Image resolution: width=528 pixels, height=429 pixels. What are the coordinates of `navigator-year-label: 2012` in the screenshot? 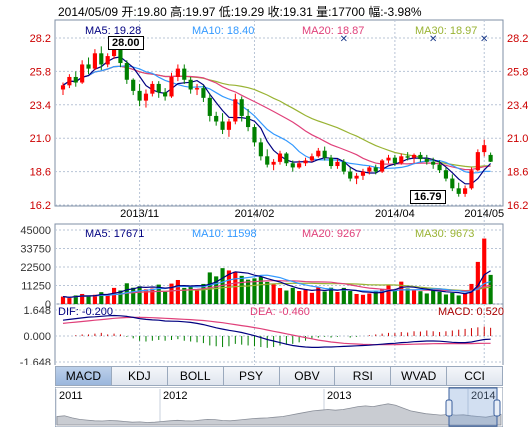 It's located at (175, 396).